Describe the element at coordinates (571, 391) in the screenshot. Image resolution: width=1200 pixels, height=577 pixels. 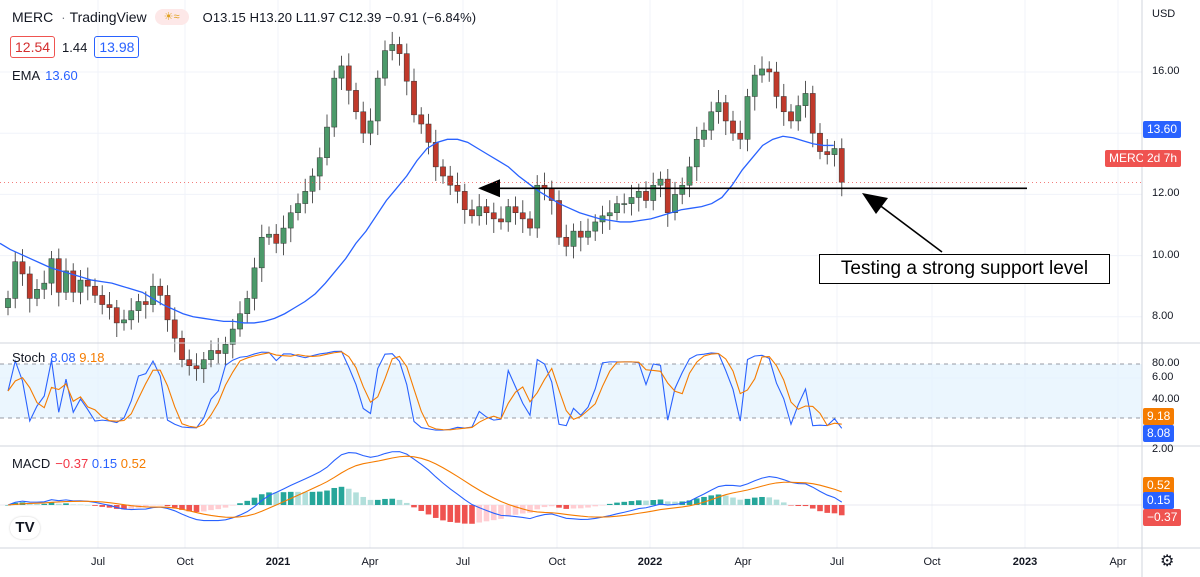
I see `stoch-band` at that location.